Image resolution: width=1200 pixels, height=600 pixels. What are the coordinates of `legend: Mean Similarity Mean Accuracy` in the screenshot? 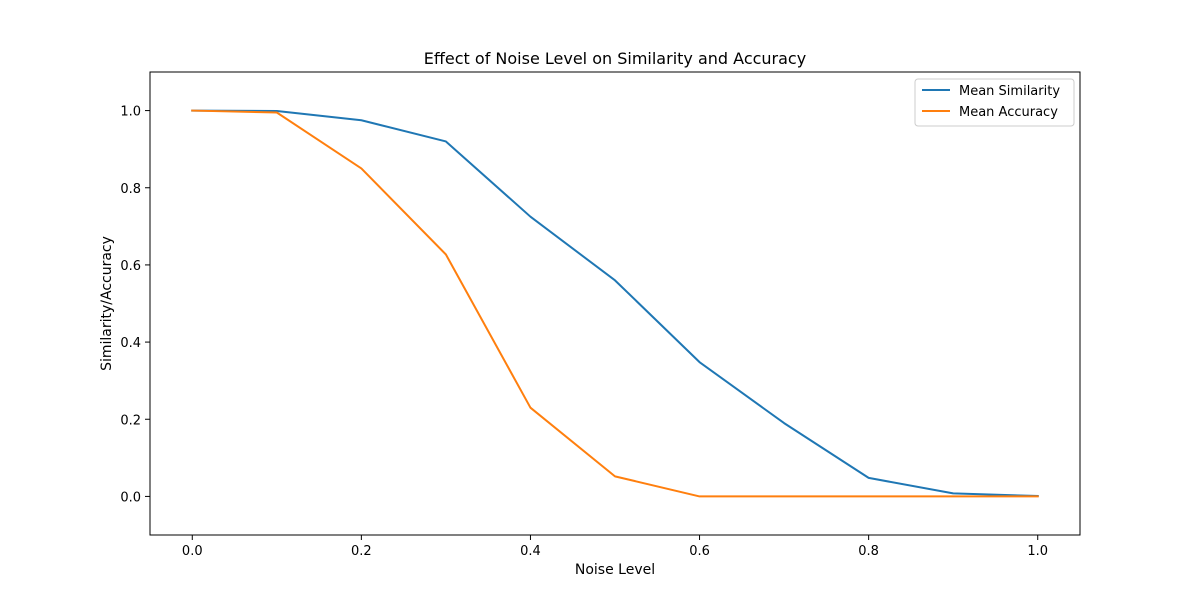 It's located at (994, 102).